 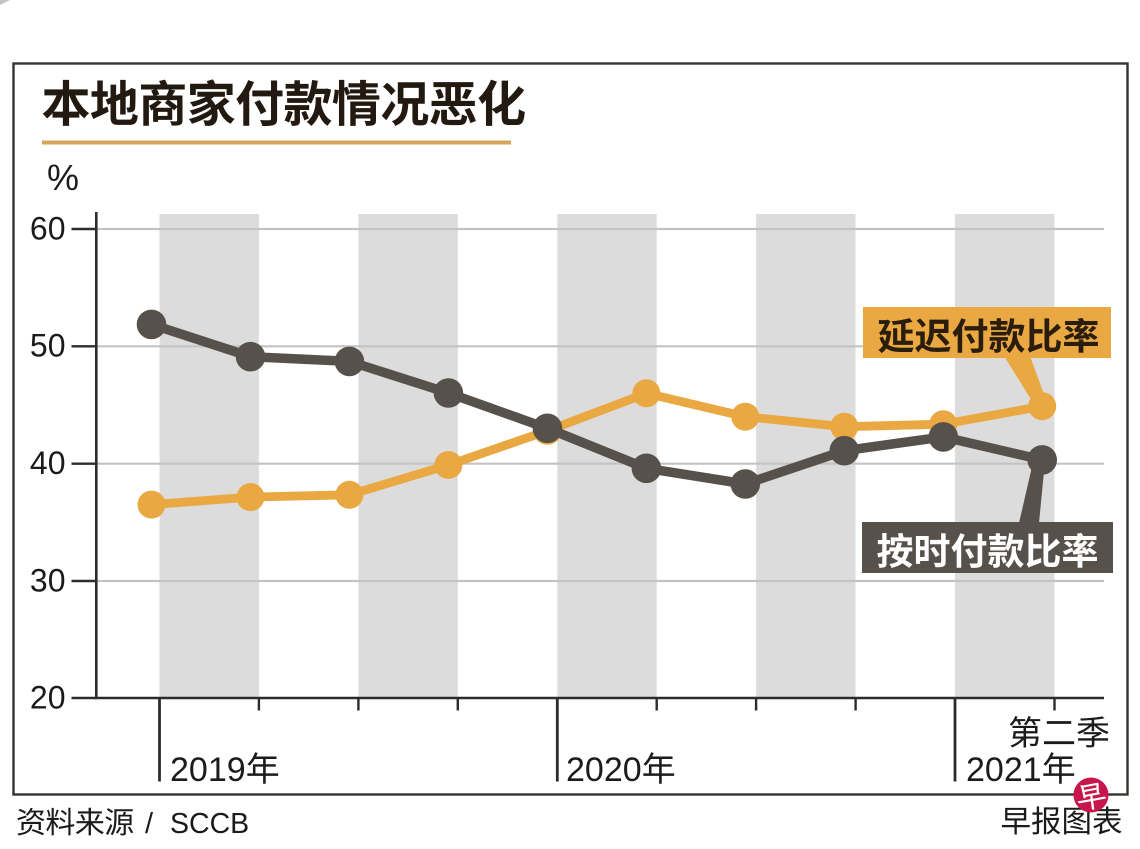 I want to click on svg-text: 2021, so click(x=1004, y=770).